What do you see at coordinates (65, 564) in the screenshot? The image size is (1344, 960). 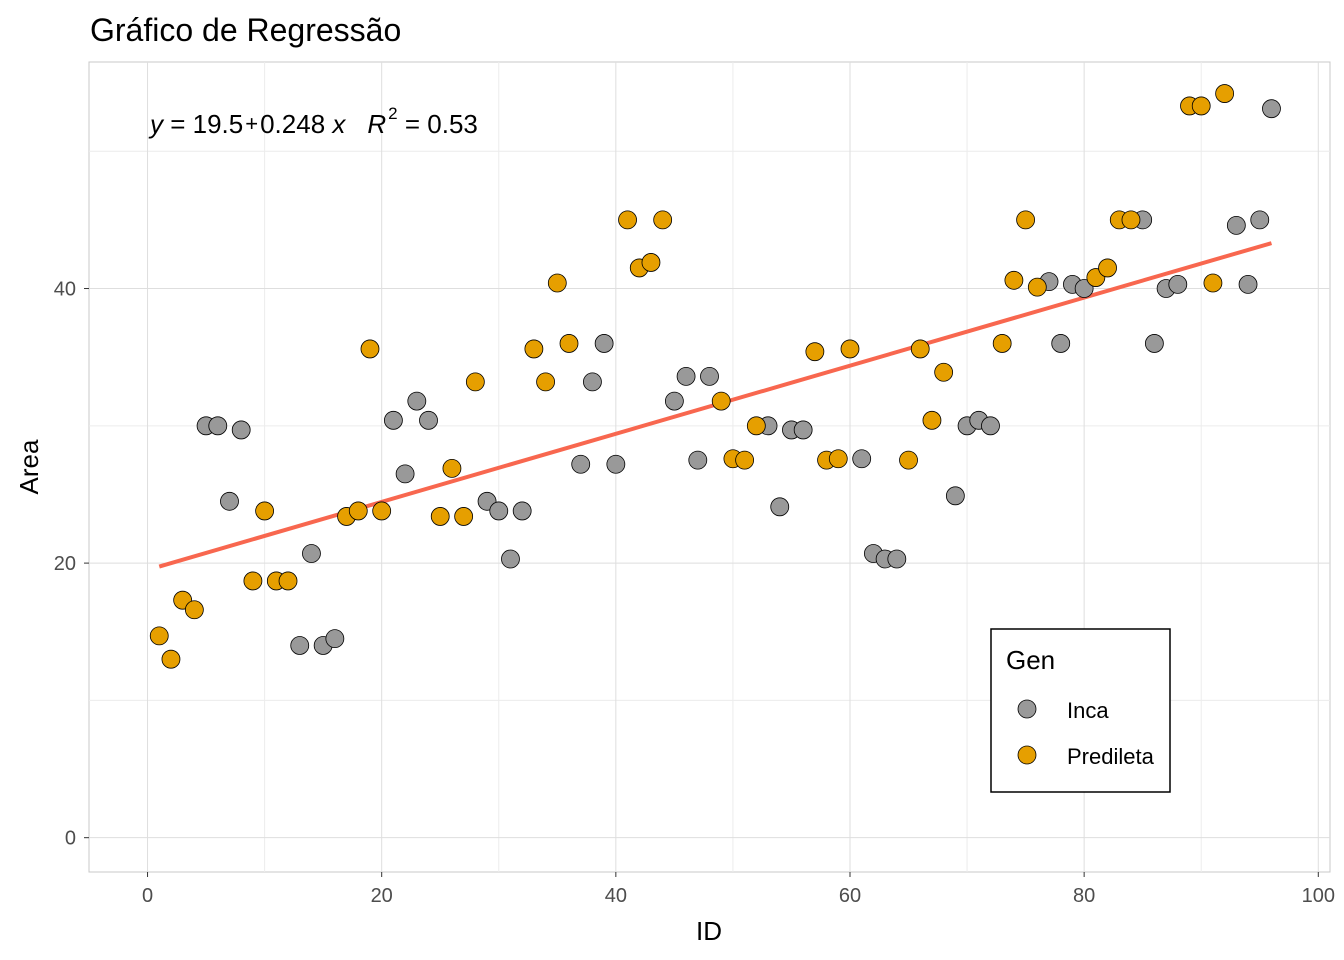 I see `y-tick-label: 20` at bounding box center [65, 564].